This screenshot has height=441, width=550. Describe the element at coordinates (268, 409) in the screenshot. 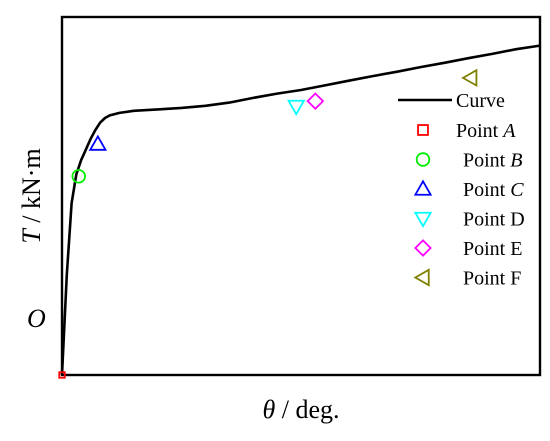

I see `x-axis-symbol: θ` at that location.